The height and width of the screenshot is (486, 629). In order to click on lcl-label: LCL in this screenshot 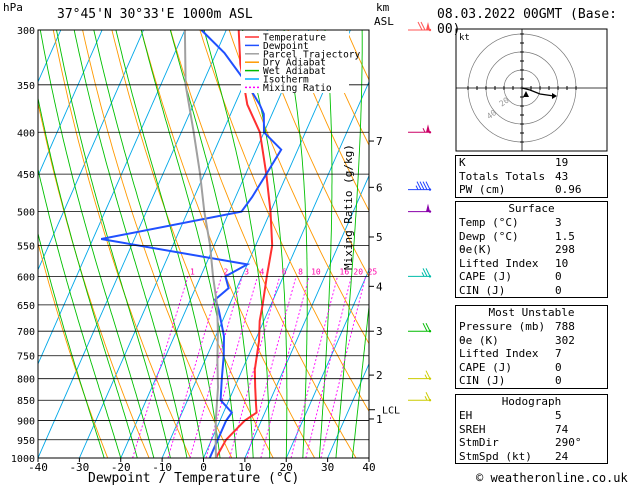, I will do `click(391, 411)`.